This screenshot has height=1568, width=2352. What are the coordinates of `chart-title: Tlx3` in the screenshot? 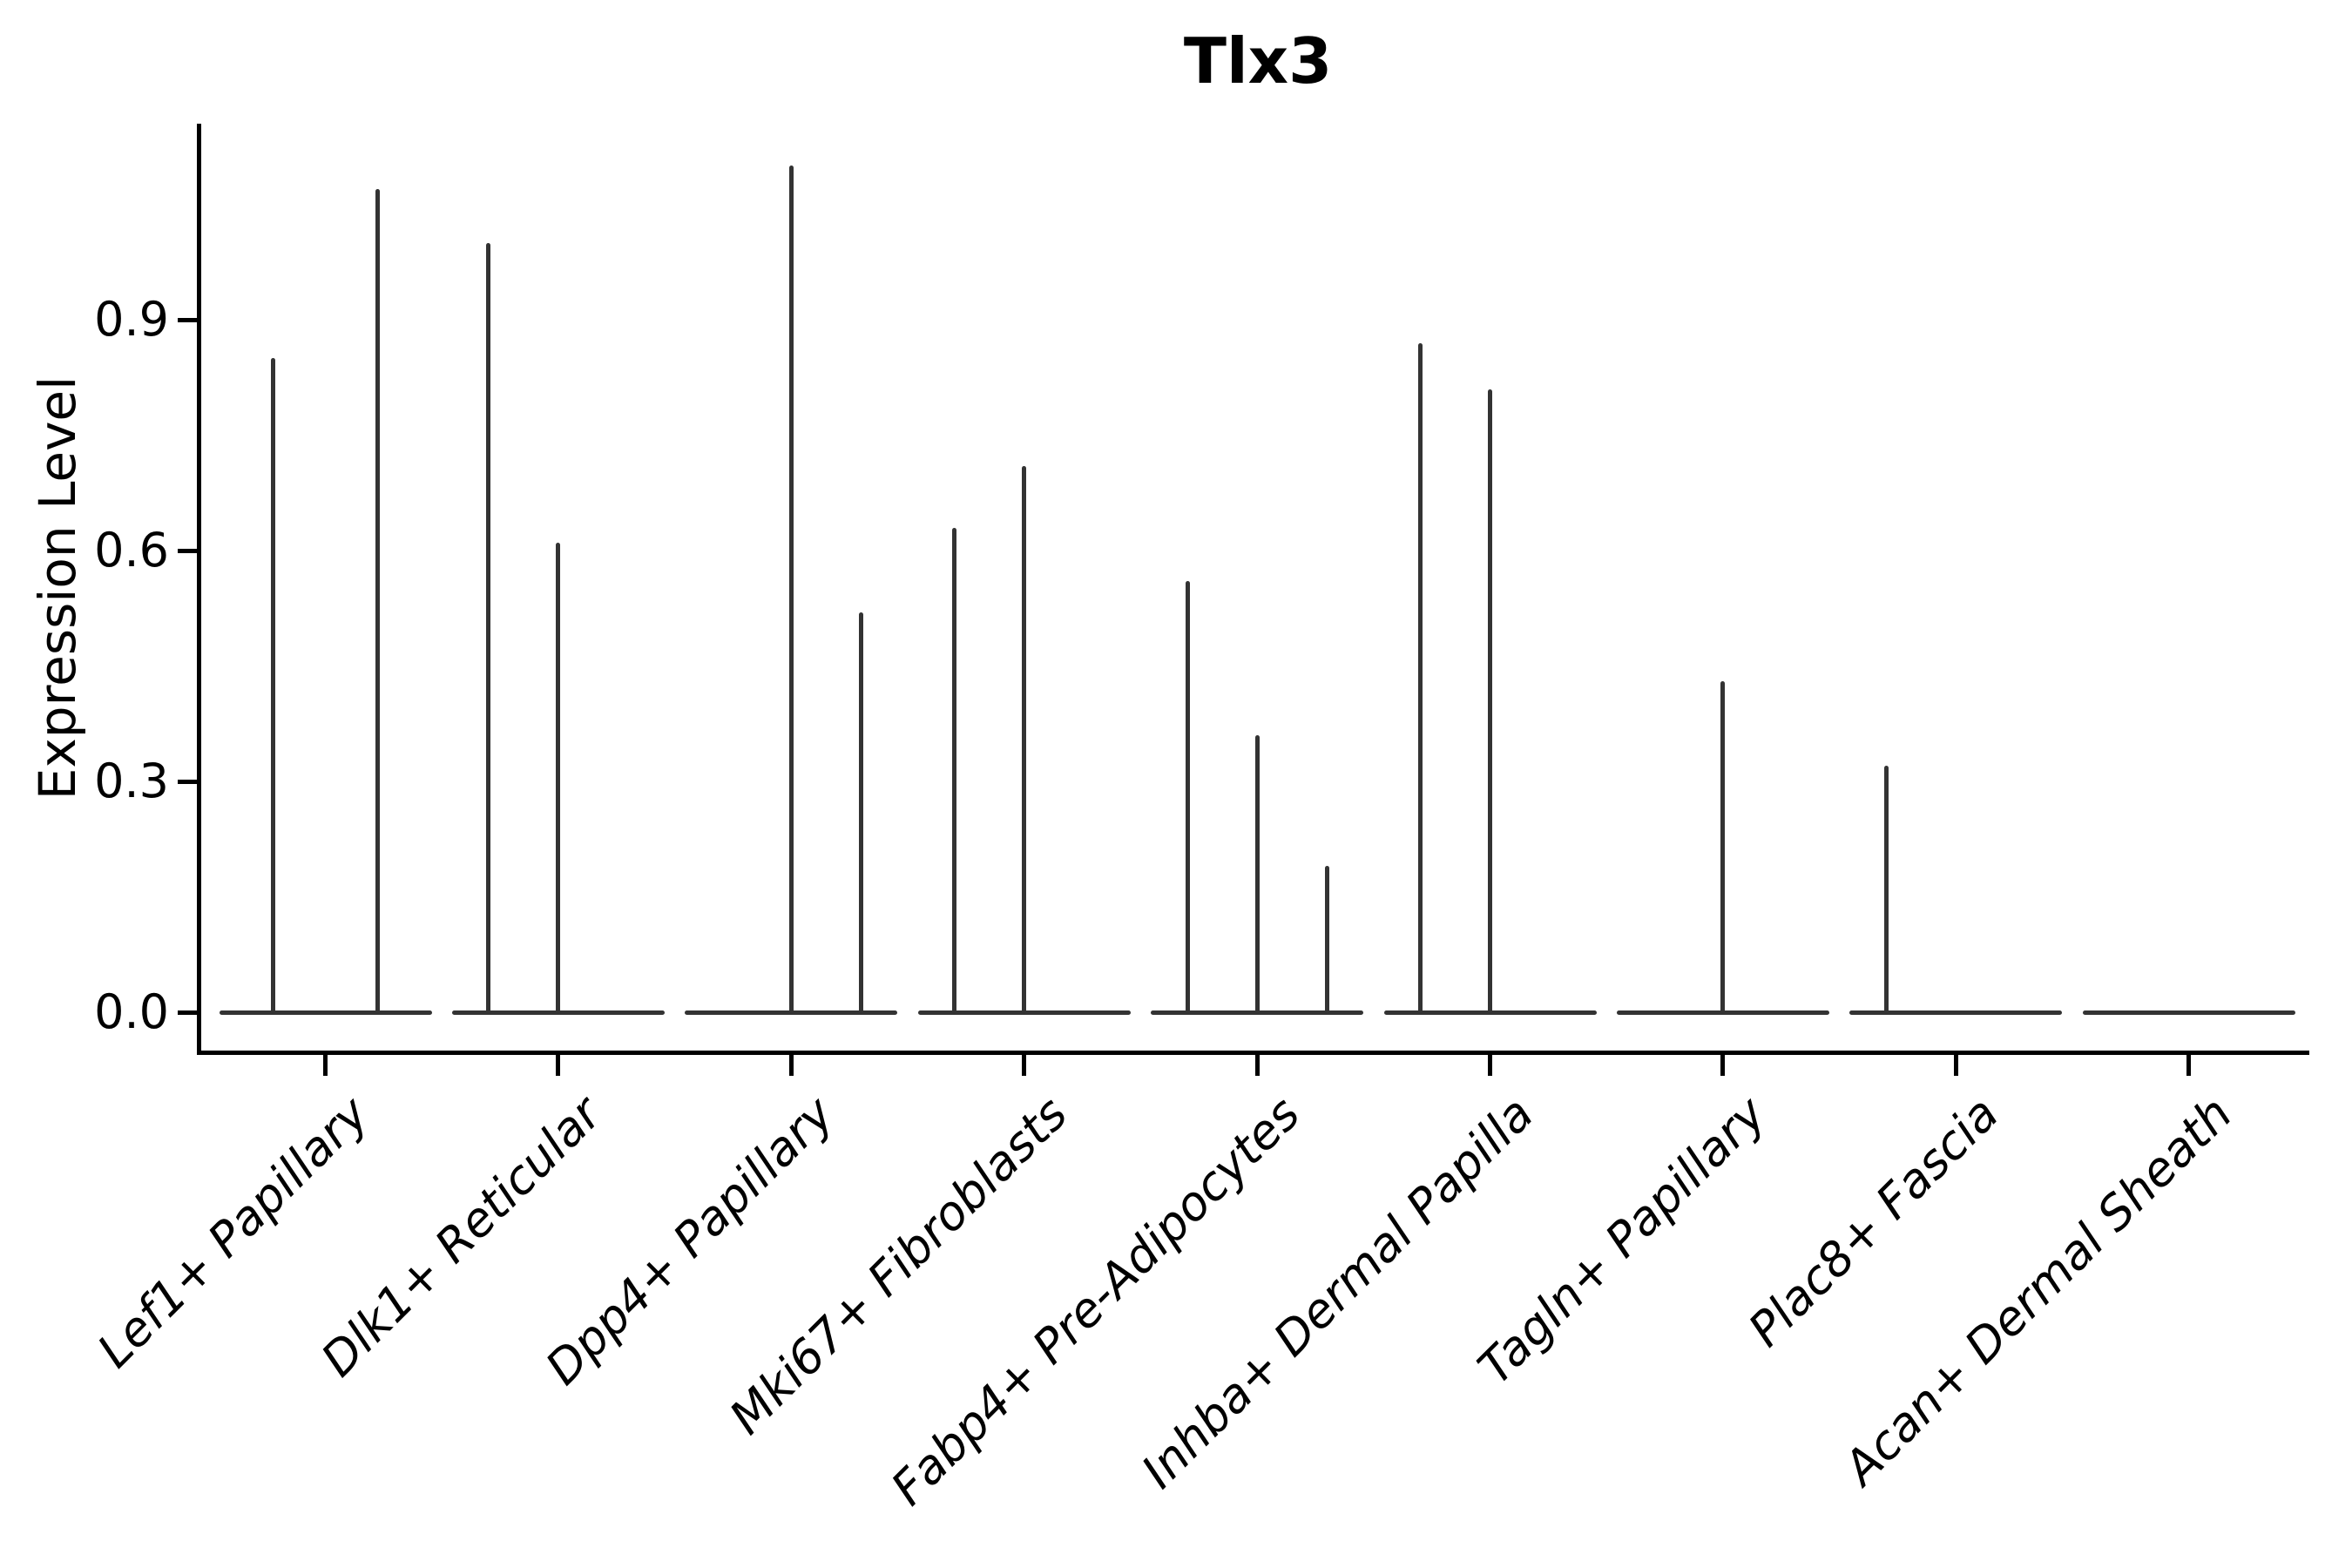 It's located at (1258, 61).